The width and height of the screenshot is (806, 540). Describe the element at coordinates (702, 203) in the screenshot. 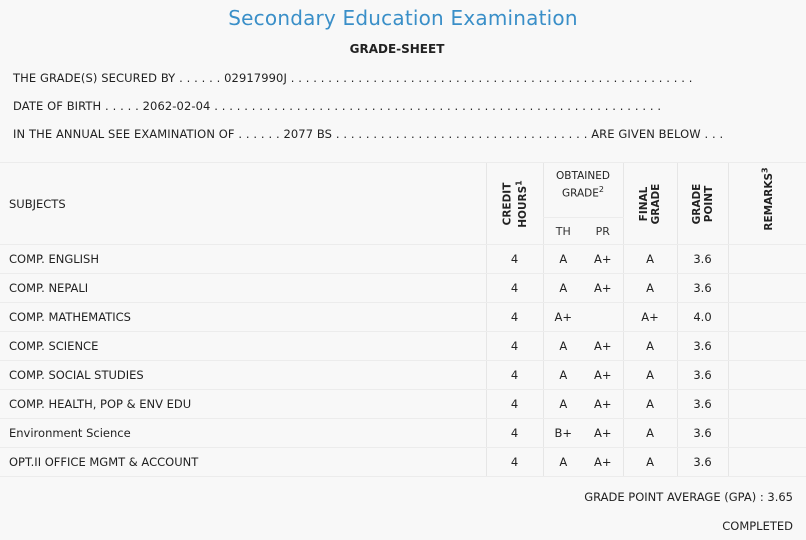

I see `header-grade-point: GRADE POINT` at that location.